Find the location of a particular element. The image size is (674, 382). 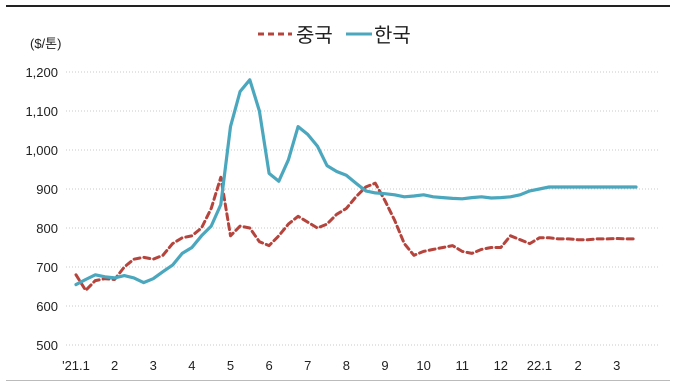

x-tick-label: 4 is located at coordinates (191, 365).